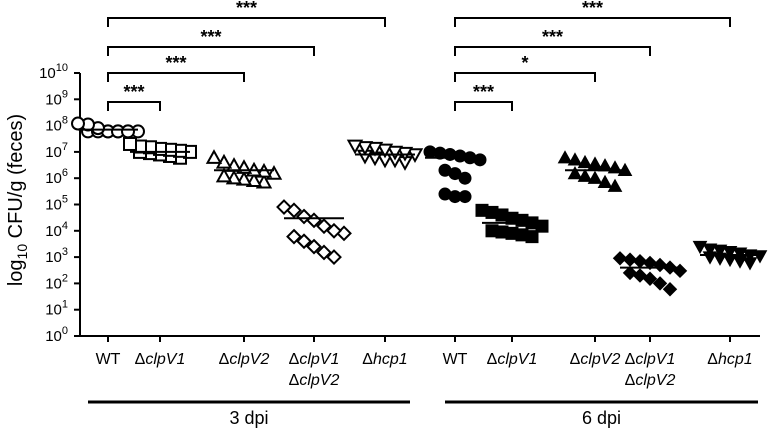 Image resolution: width=770 pixels, height=434 pixels. What do you see at coordinates (56, 98) in the screenshot?
I see `y-tick-label: 10⁹` at bounding box center [56, 98].